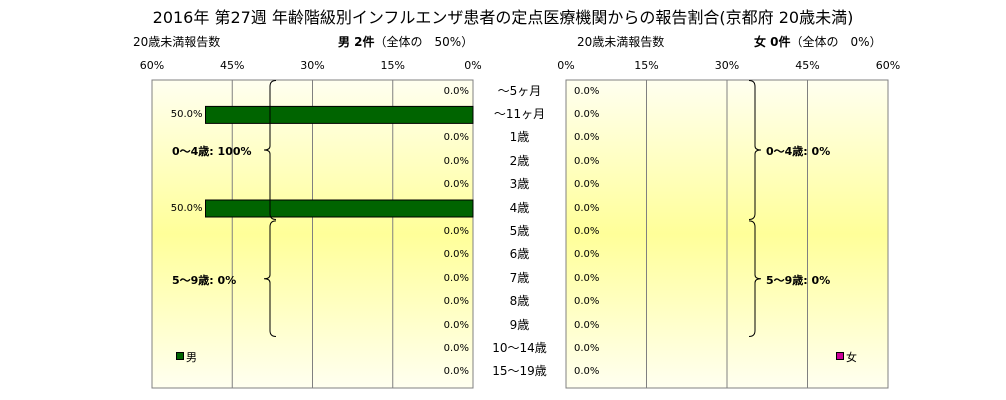 Image resolution: width=1006 pixels, height=400 pixels. What do you see at coordinates (312, 65) in the screenshot?
I see `left-x-tick: 30%` at bounding box center [312, 65].